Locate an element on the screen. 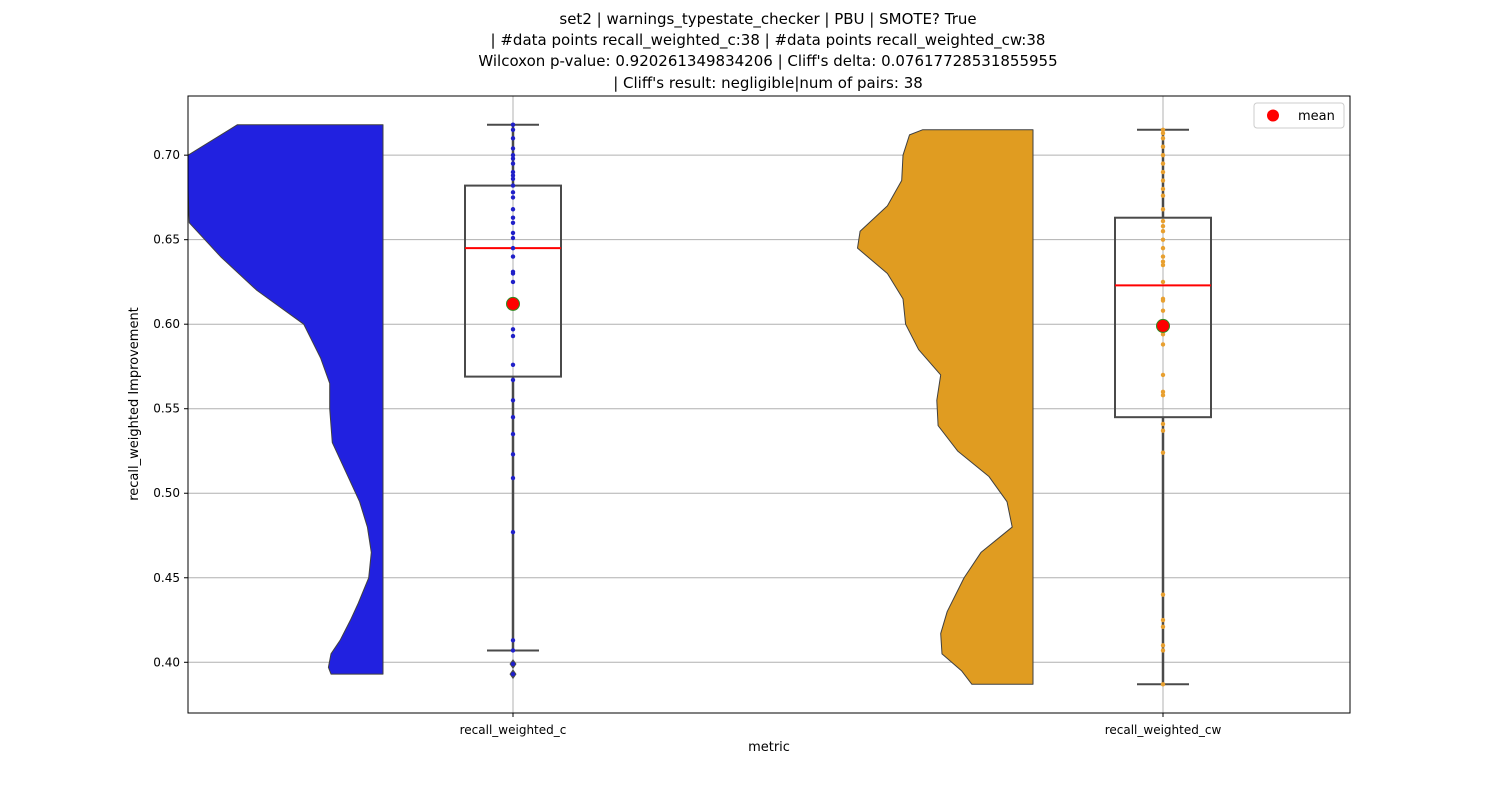  y-tick-label: 0.55 is located at coordinates (166, 409).